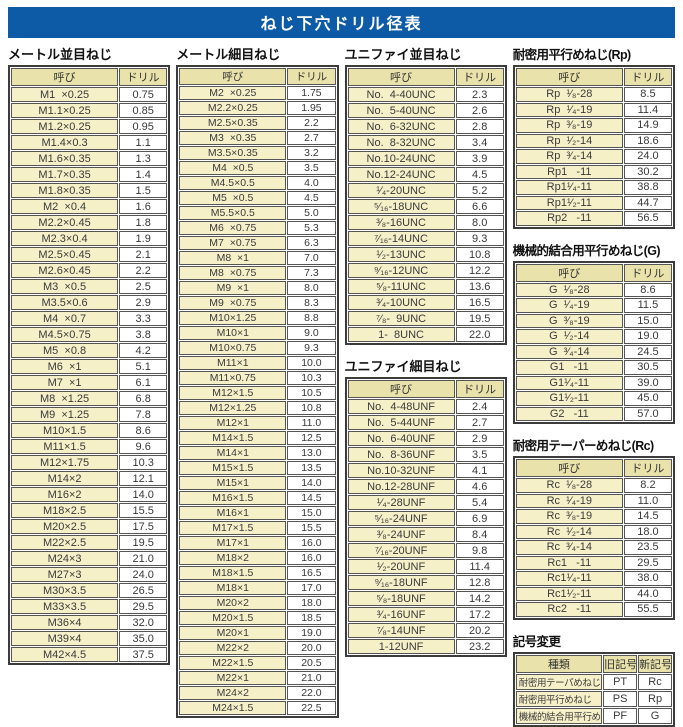 This screenshot has height=727, width=683. What do you see at coordinates (311, 633) in the screenshot?
I see `drill-value-cell: 19.0` at bounding box center [311, 633].